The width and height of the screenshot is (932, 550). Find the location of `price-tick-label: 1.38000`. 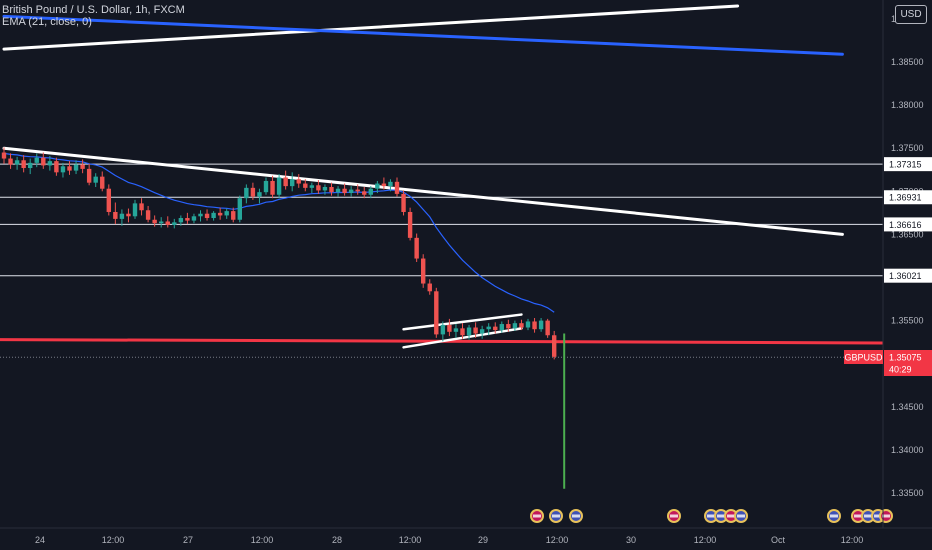

price-tick-label: 1.38000 is located at coordinates (907, 105).